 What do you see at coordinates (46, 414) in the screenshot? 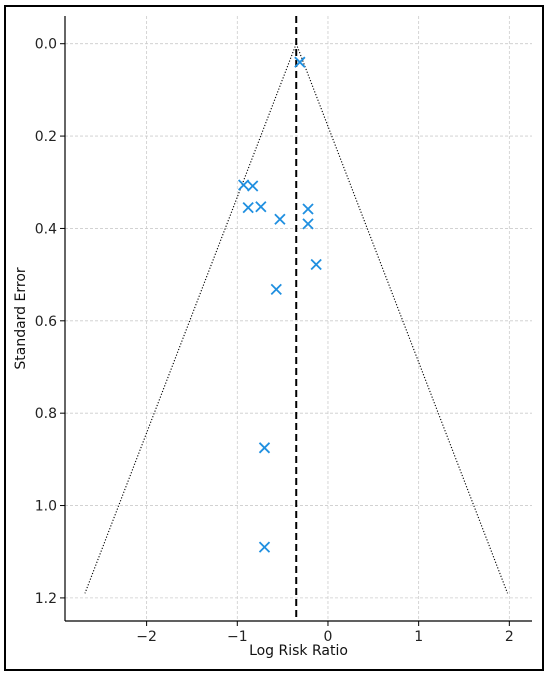
I see `y-tick-label: 0.8` at bounding box center [46, 414].